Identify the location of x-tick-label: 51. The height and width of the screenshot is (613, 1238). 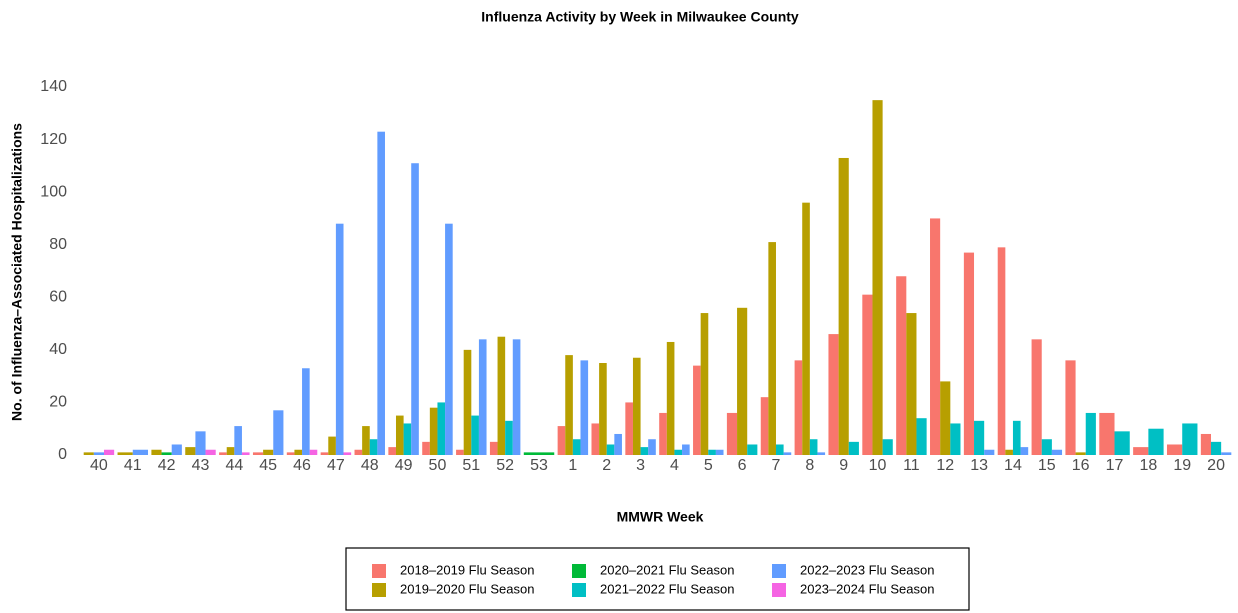
(471, 465).